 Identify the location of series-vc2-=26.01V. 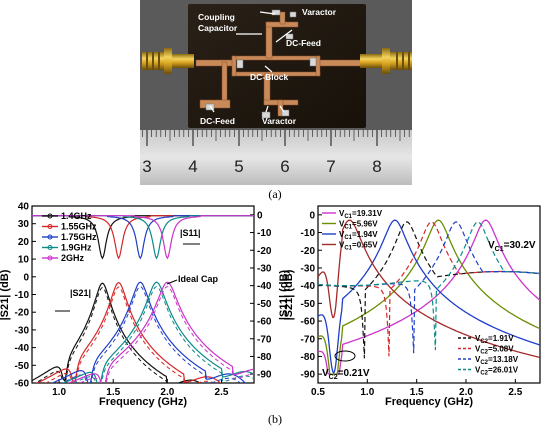
(429, 286).